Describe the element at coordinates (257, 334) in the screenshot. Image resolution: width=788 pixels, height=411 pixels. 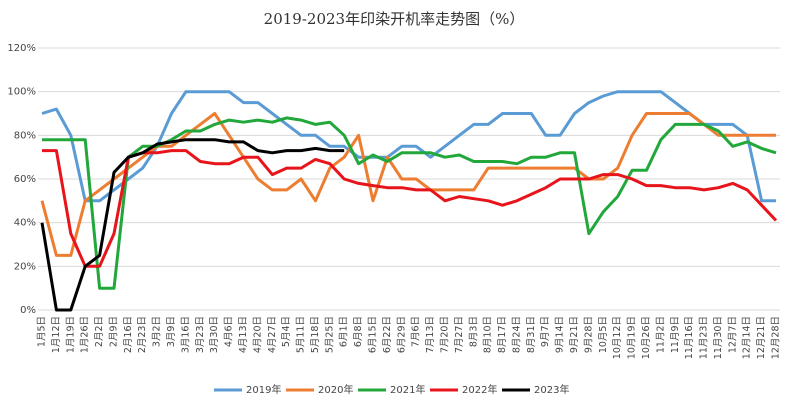
I see `x-tick-label: 4月20日` at that location.